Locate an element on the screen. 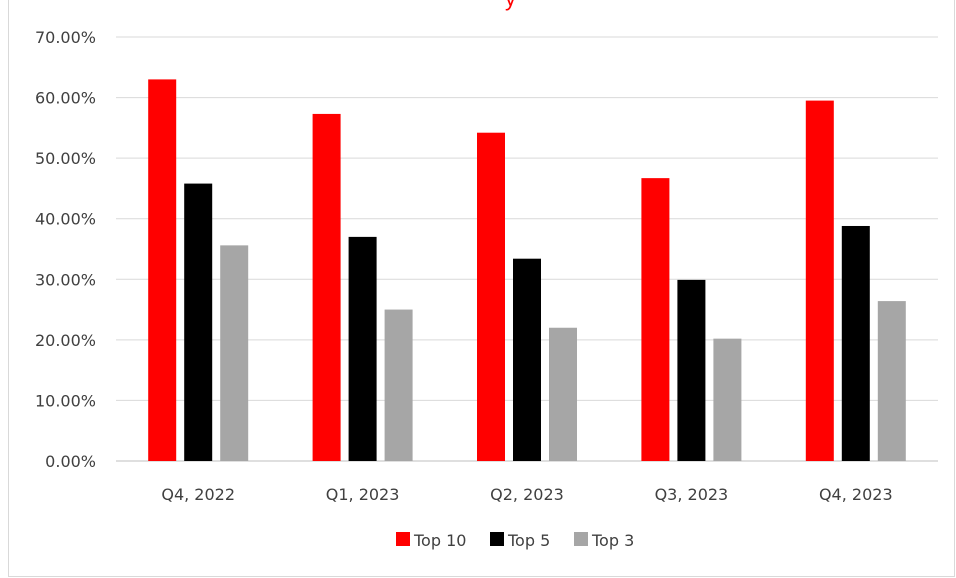 Image resolution: width=956 pixels, height=578 pixels. chart-title-fragment: y is located at coordinates (510, 6).